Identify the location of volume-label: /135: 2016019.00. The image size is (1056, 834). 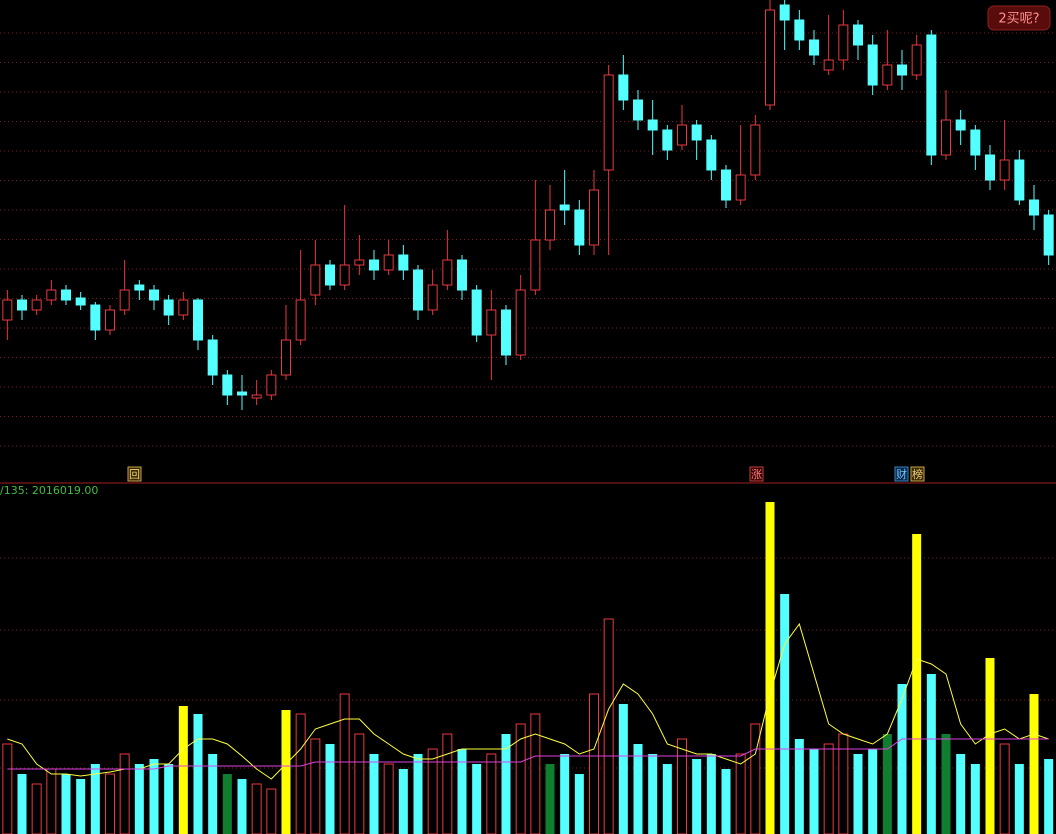
(49, 490).